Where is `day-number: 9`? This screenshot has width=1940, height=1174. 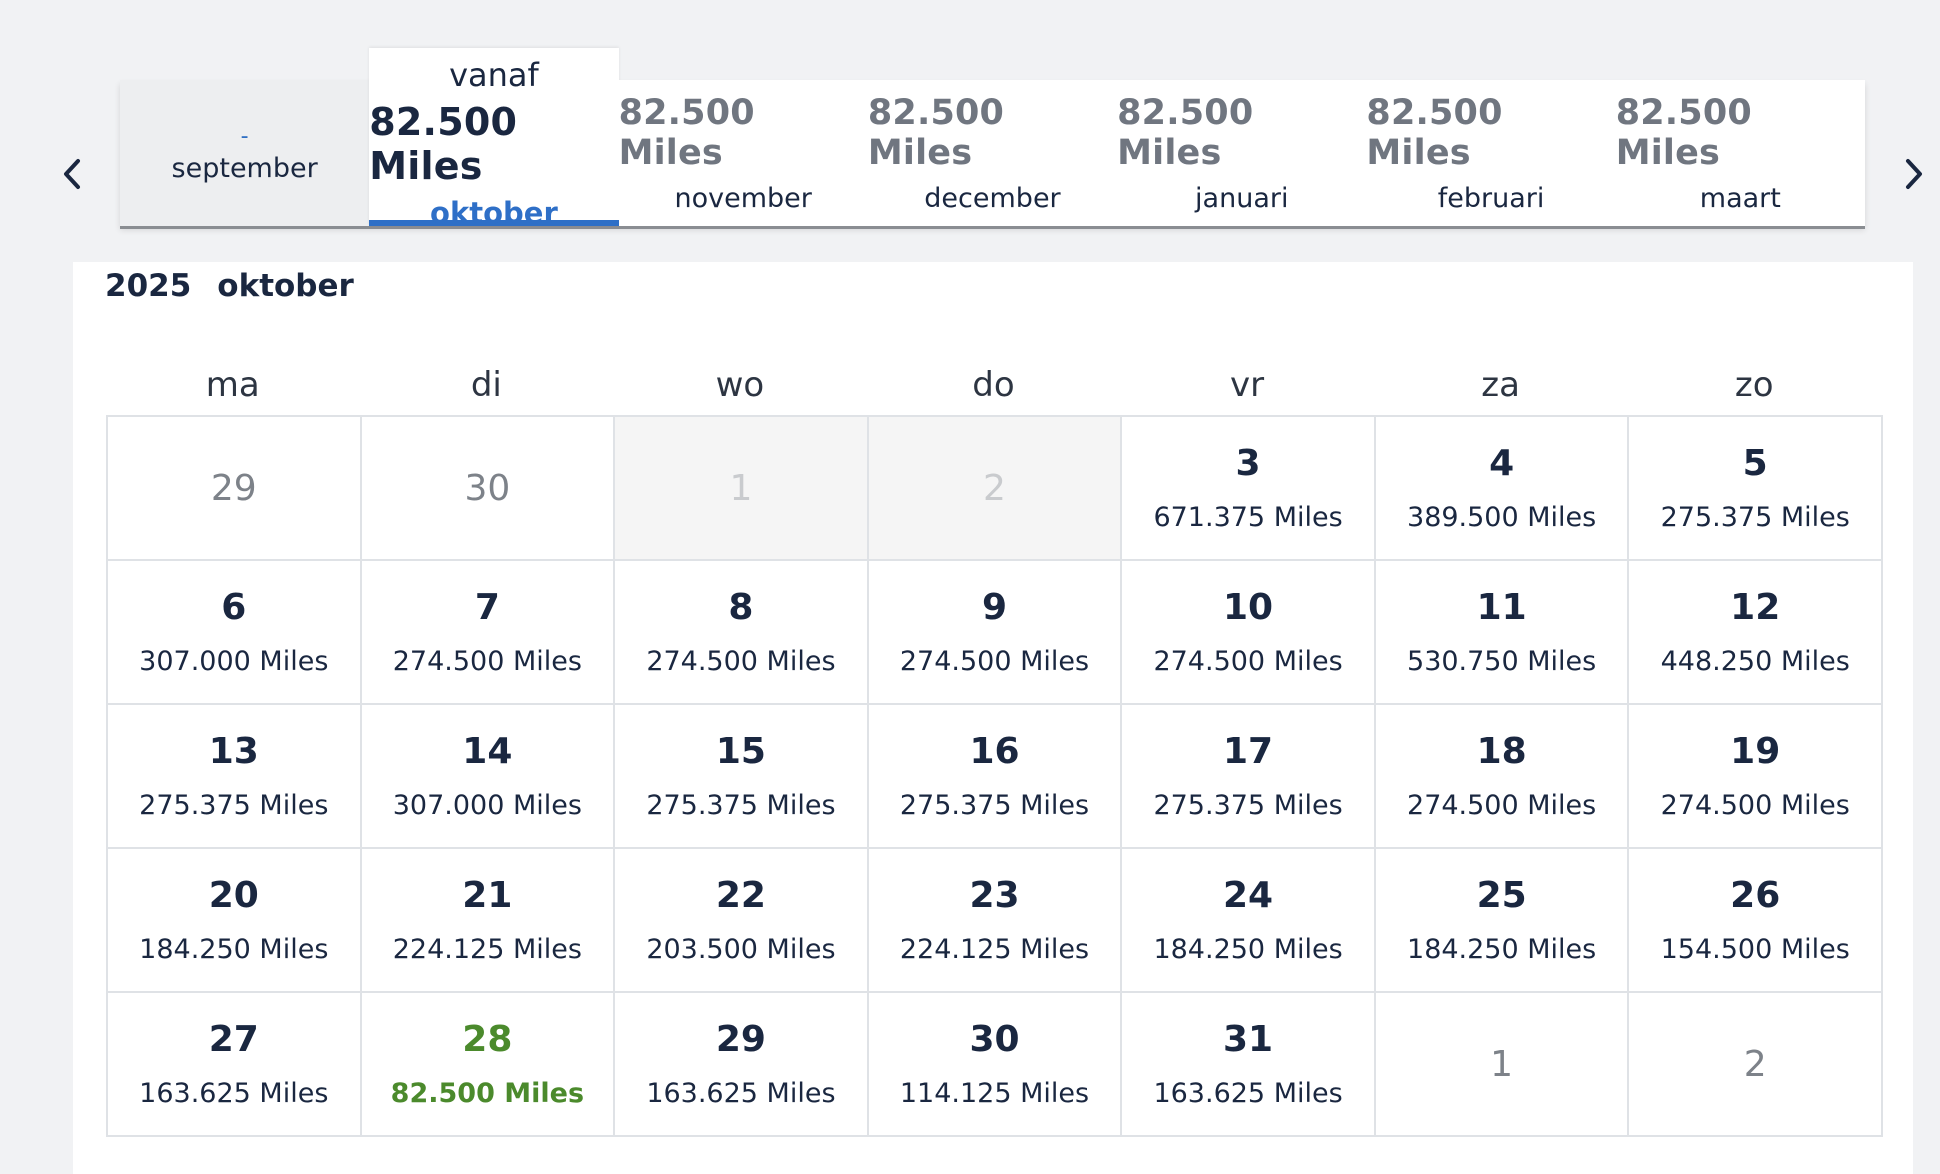 day-number: 9 is located at coordinates (994, 607).